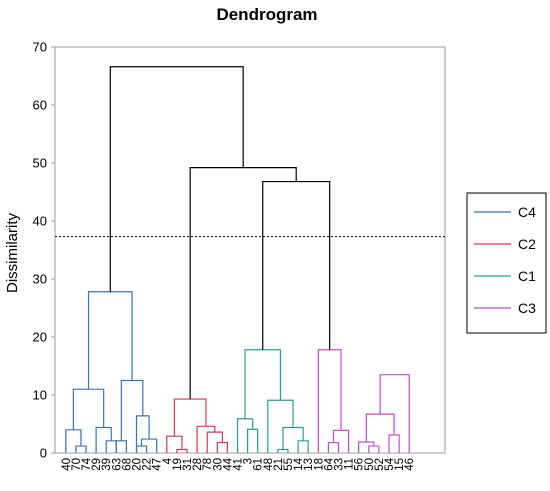  What do you see at coordinates (182, 450) in the screenshot?
I see `dendrogram-link-b1` at bounding box center [182, 450].